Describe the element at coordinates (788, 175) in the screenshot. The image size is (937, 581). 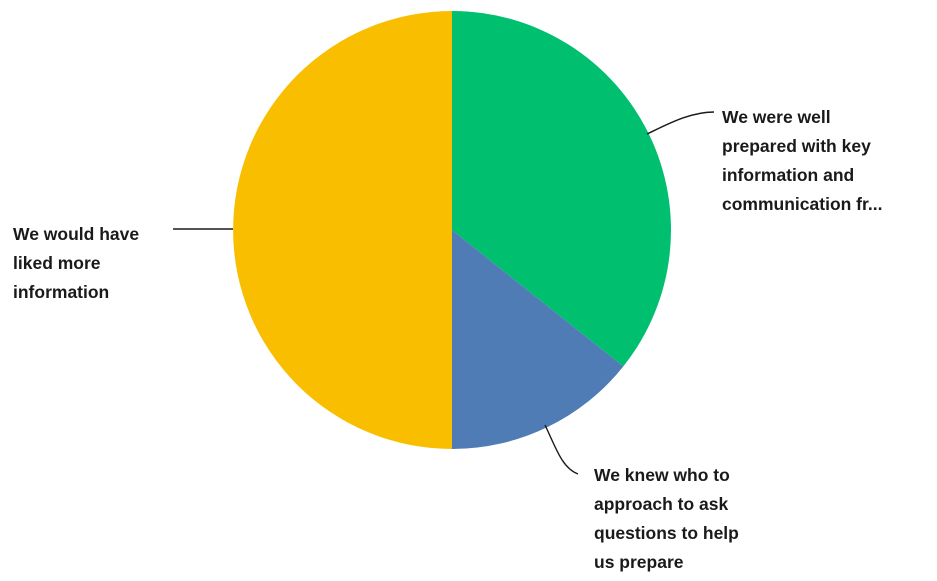
I see `slice-label-line: information and` at that location.